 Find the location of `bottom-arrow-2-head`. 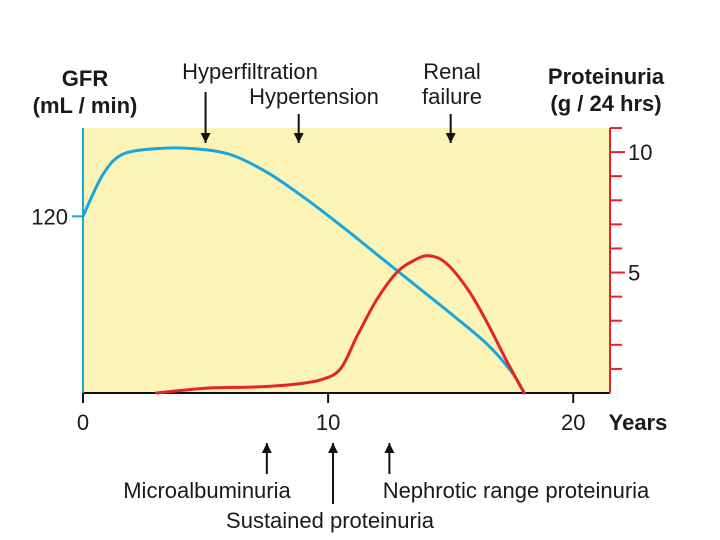

bottom-arrow-2-head is located at coordinates (333, 448).